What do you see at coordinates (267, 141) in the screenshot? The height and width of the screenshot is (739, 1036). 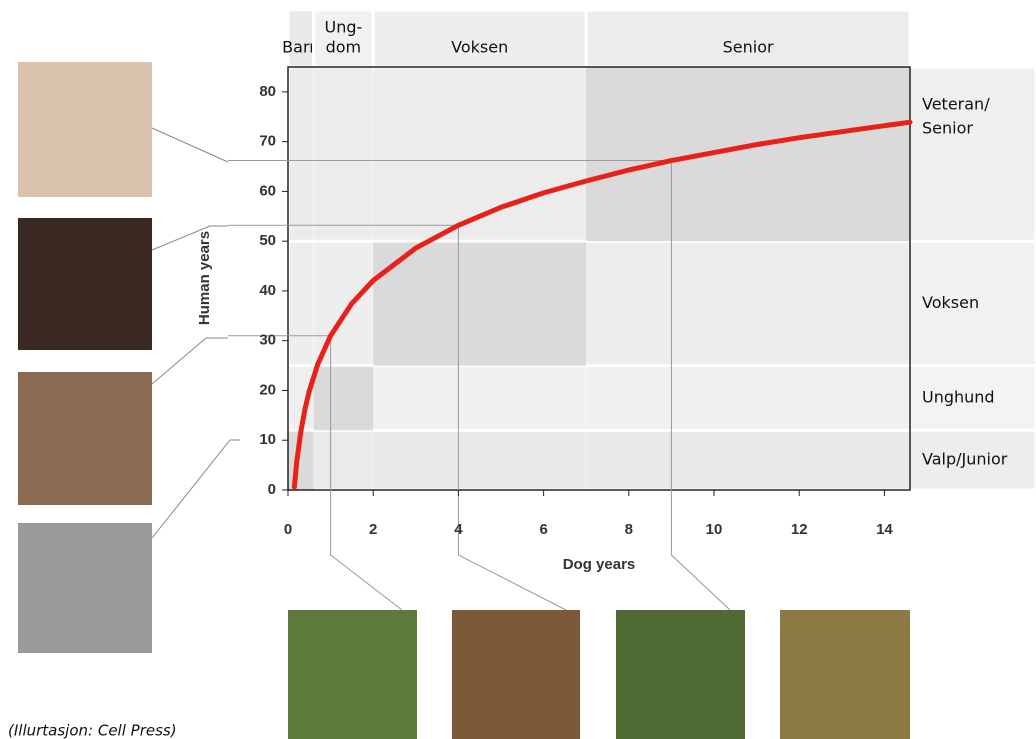 I see `y-tick-label: 70` at bounding box center [267, 141].